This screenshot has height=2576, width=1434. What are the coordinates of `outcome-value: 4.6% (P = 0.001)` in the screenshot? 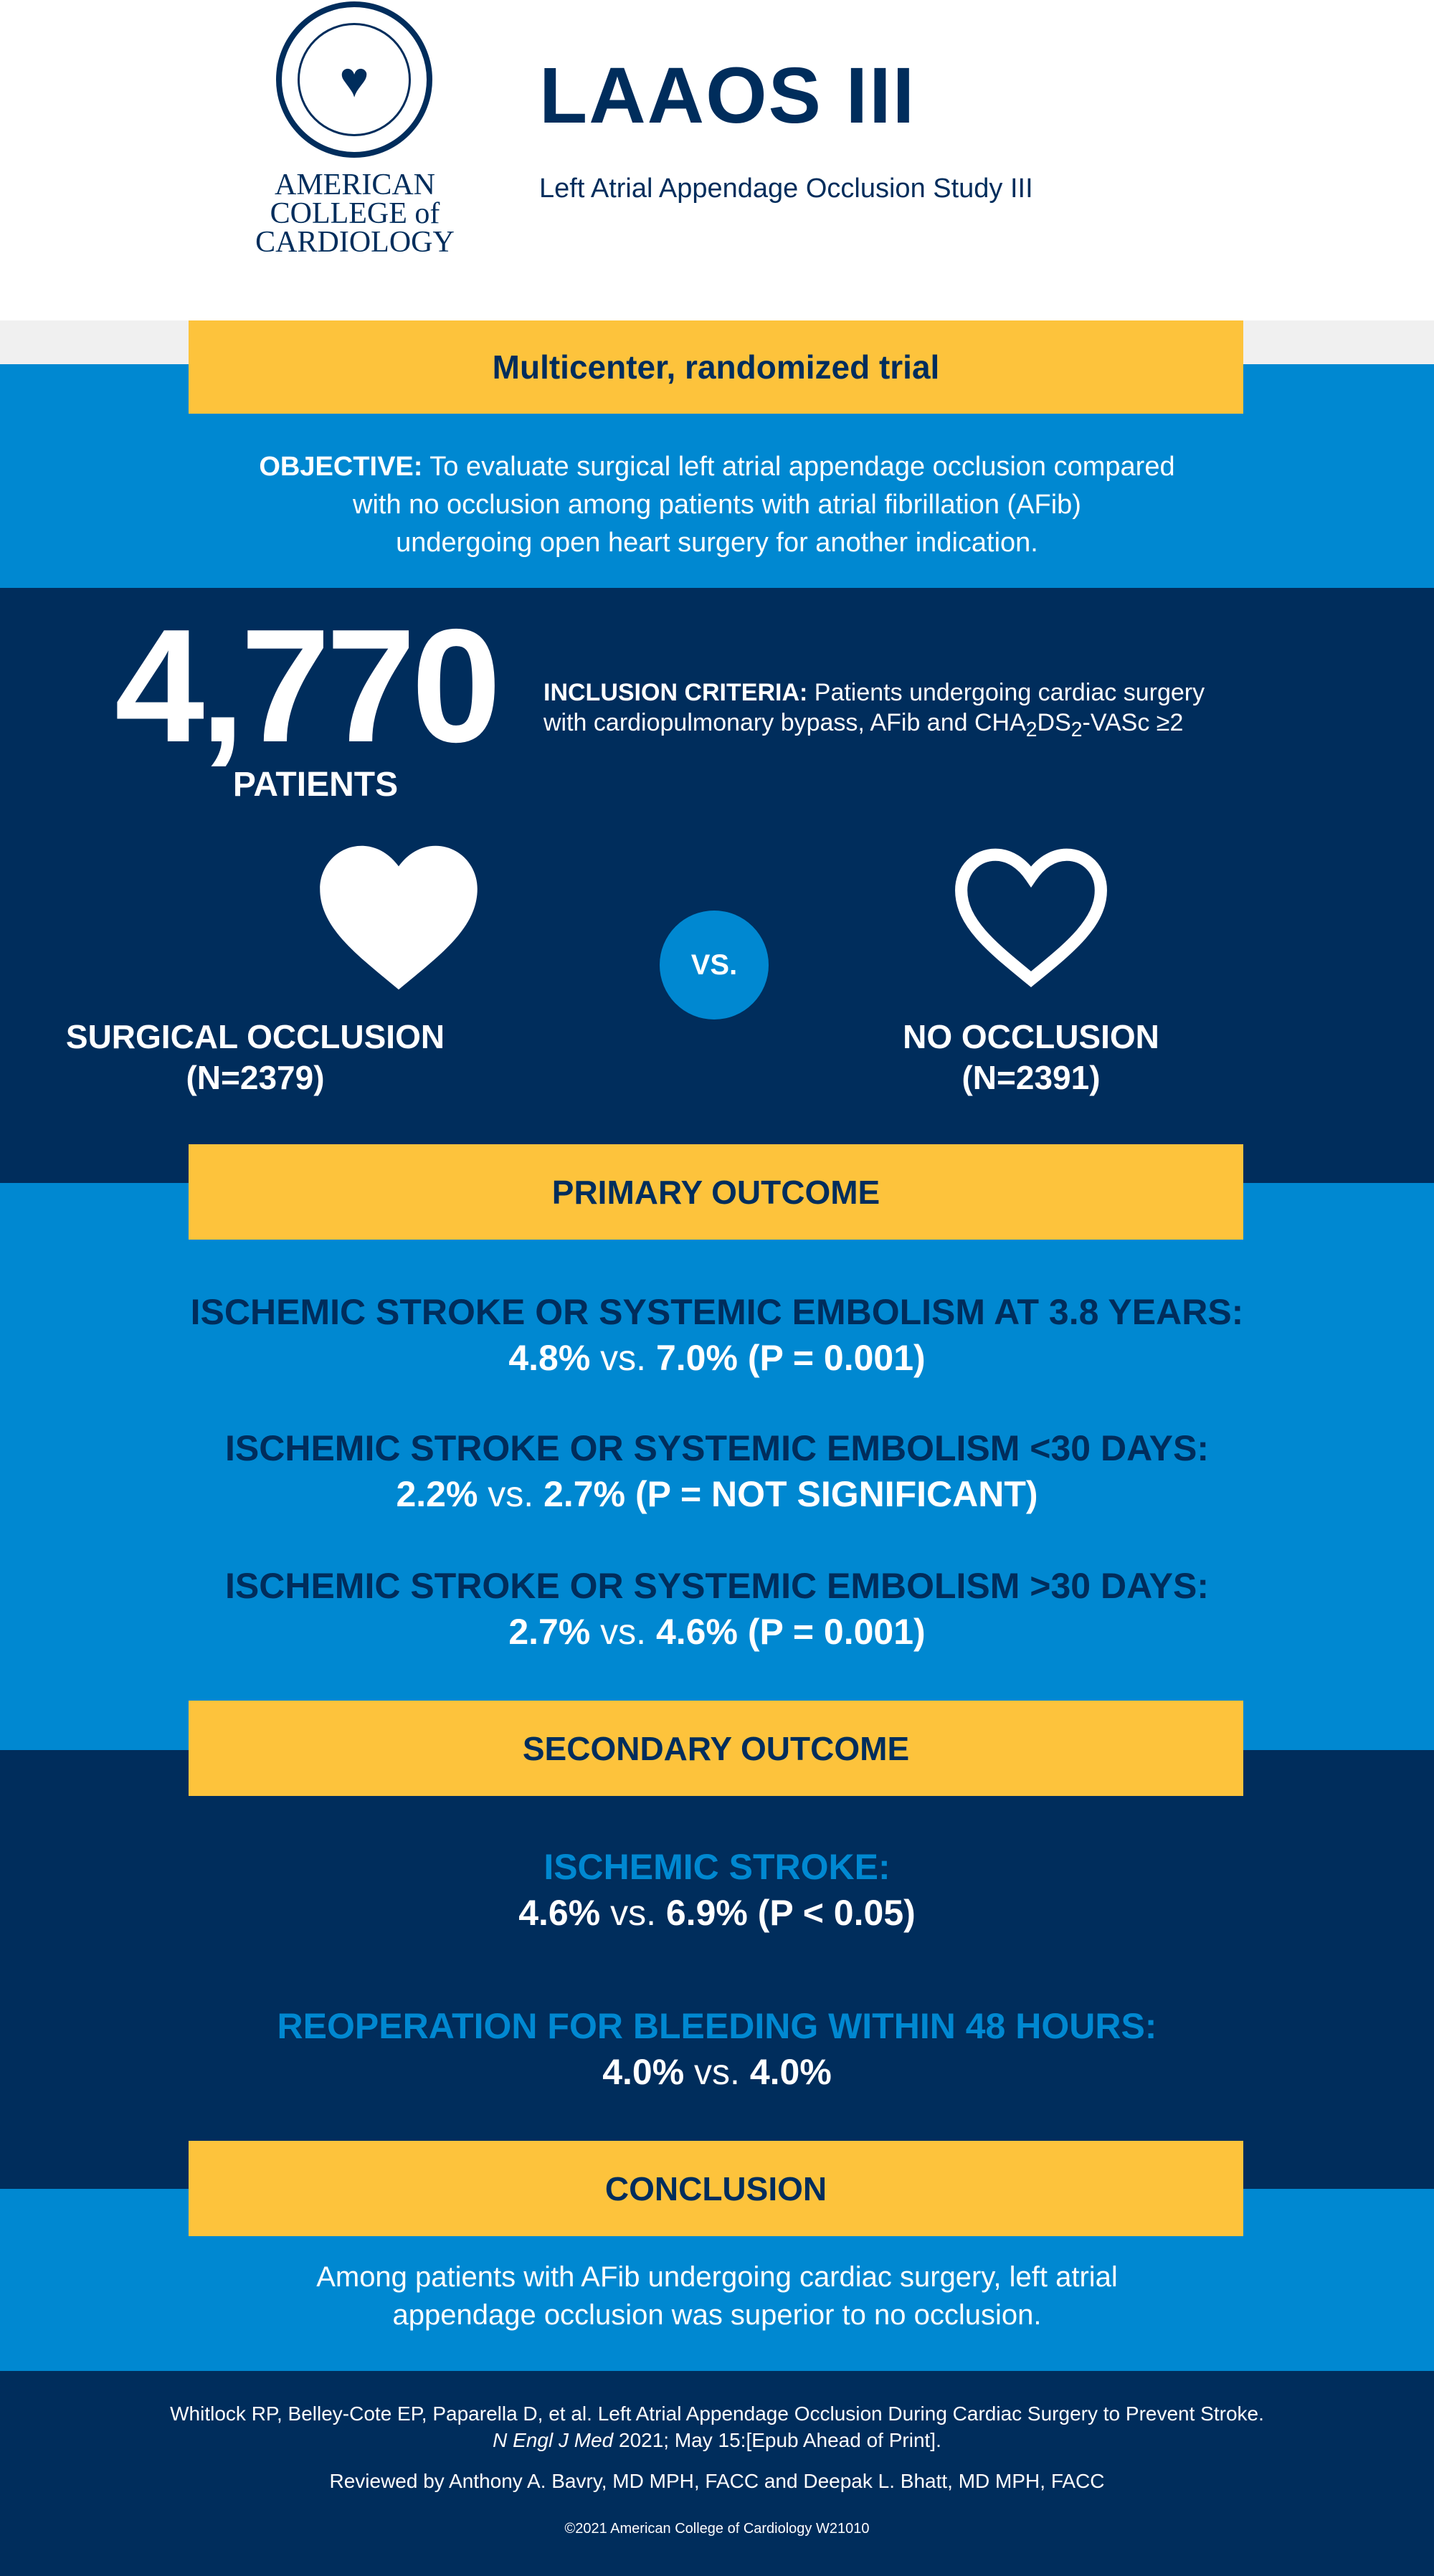 It's located at (791, 1632).